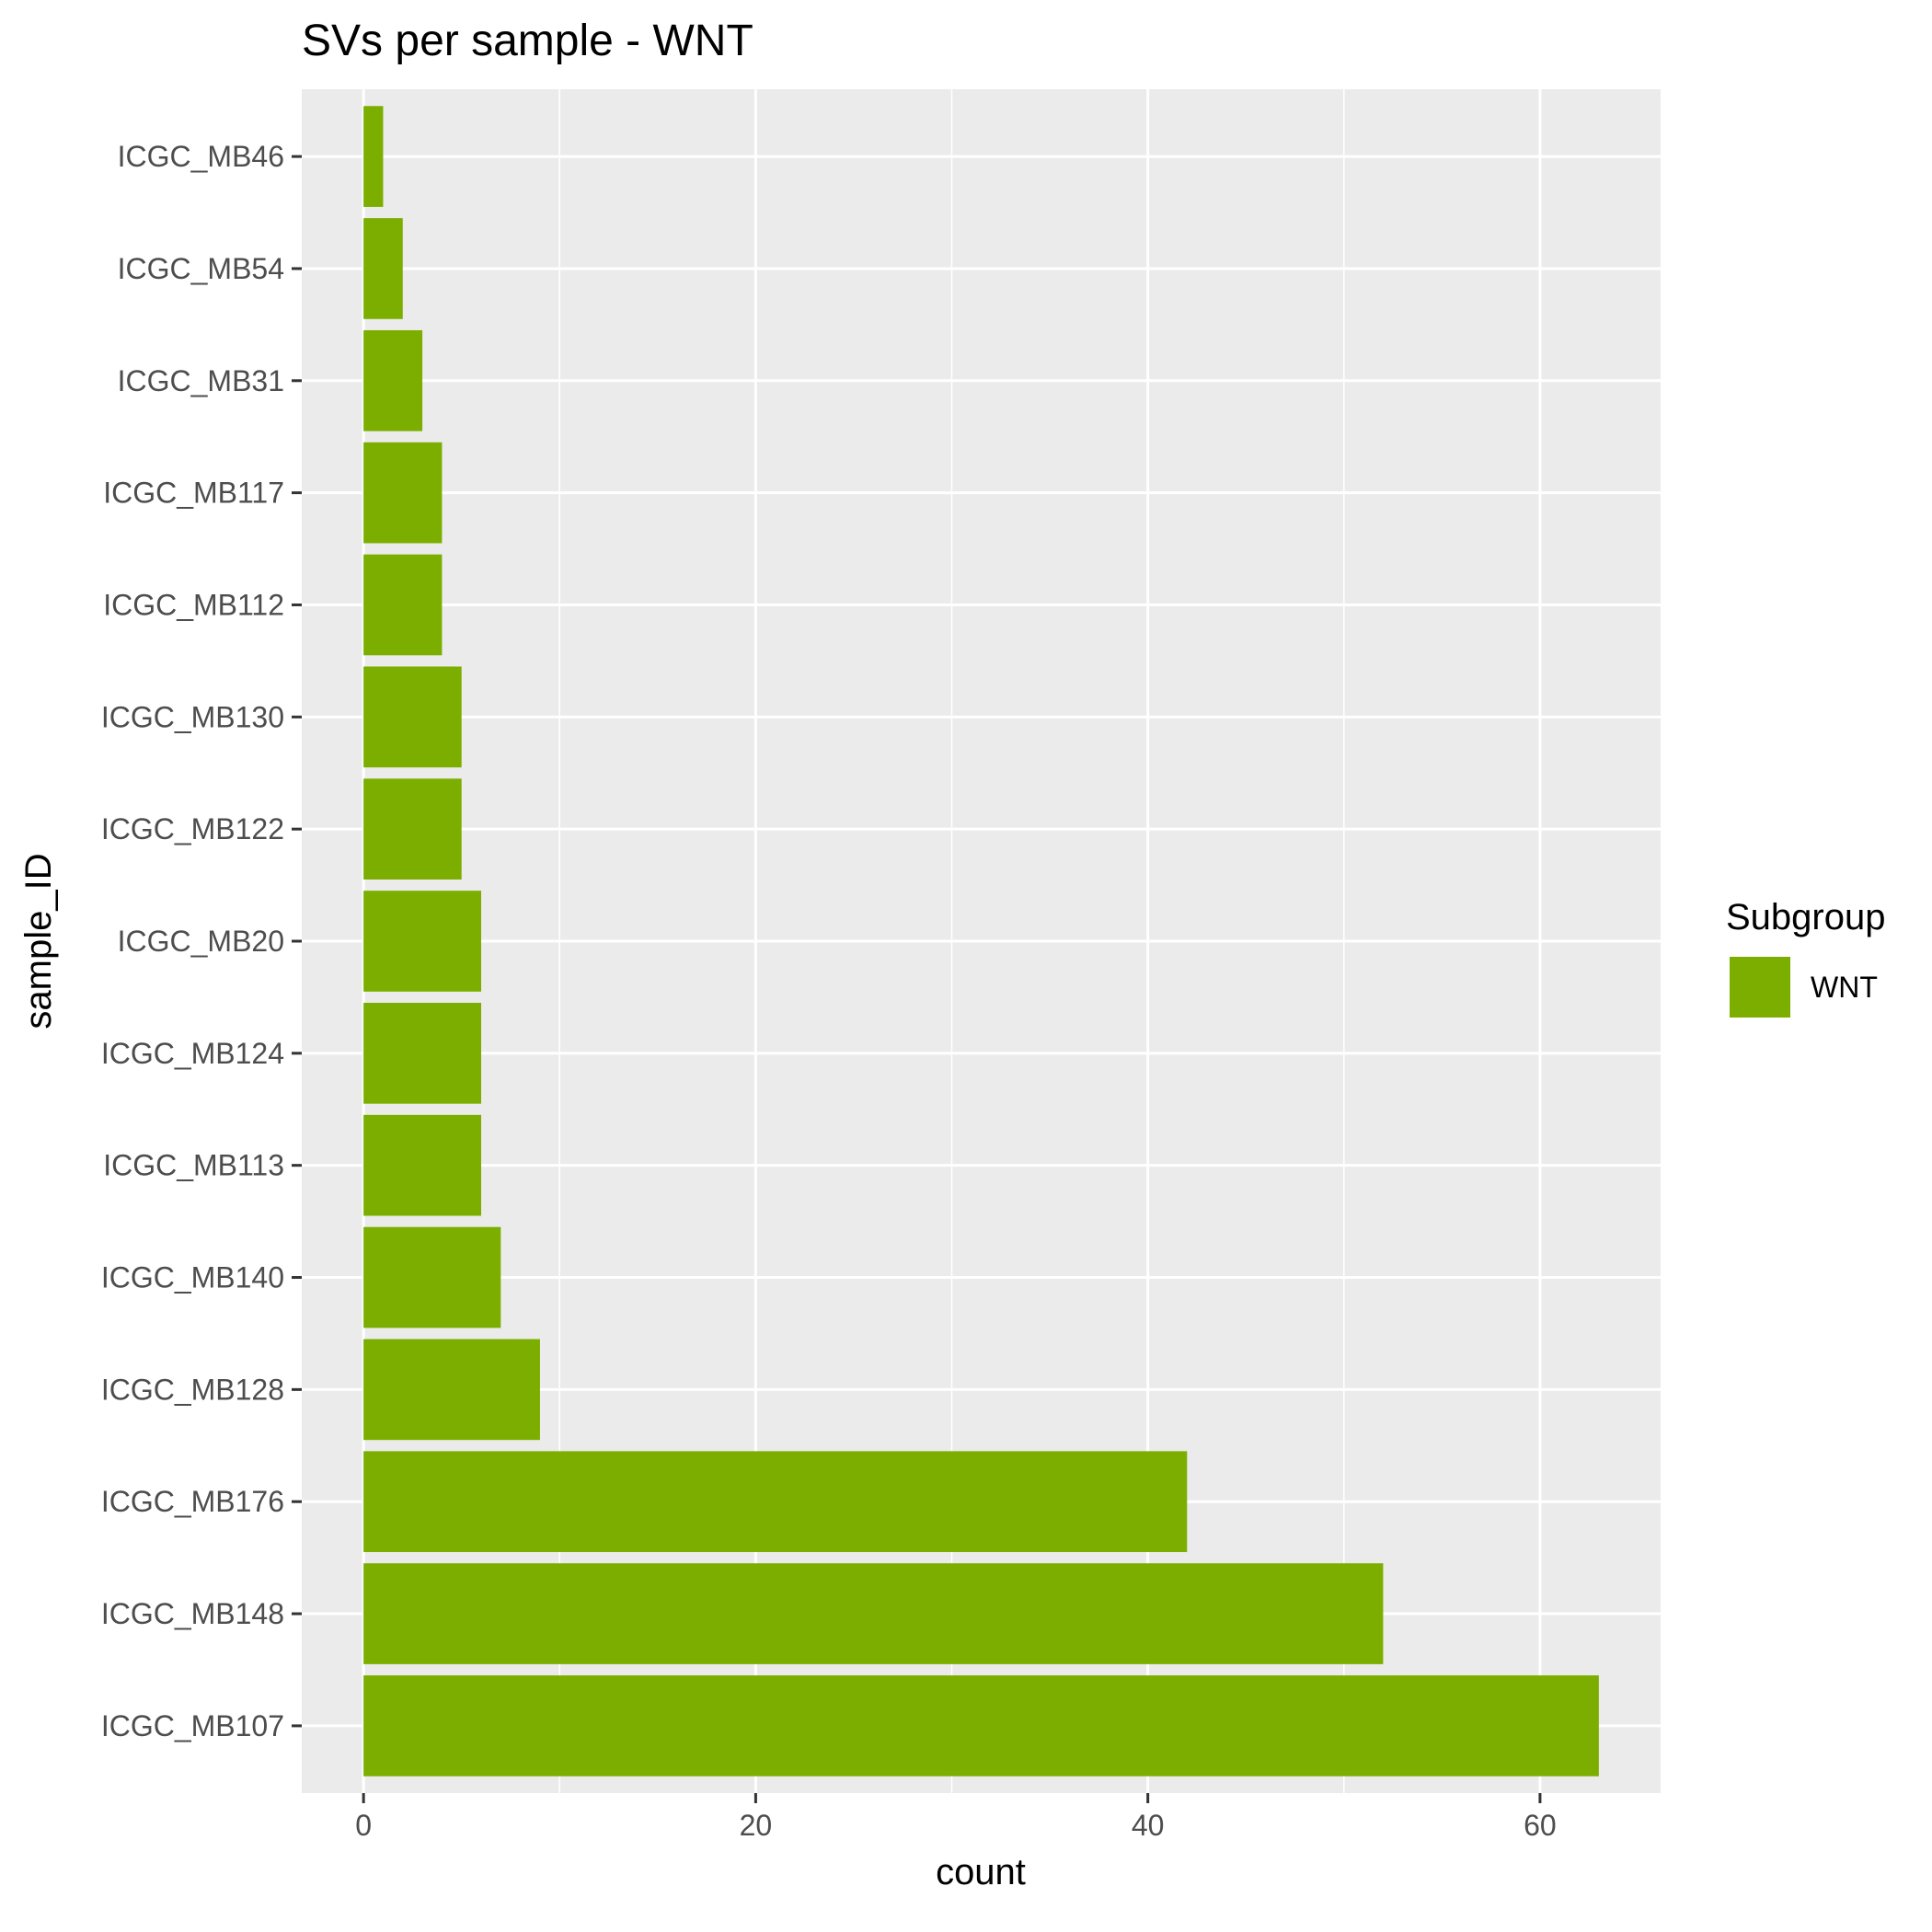  I want to click on bar-icgc-mb176, so click(775, 1502).